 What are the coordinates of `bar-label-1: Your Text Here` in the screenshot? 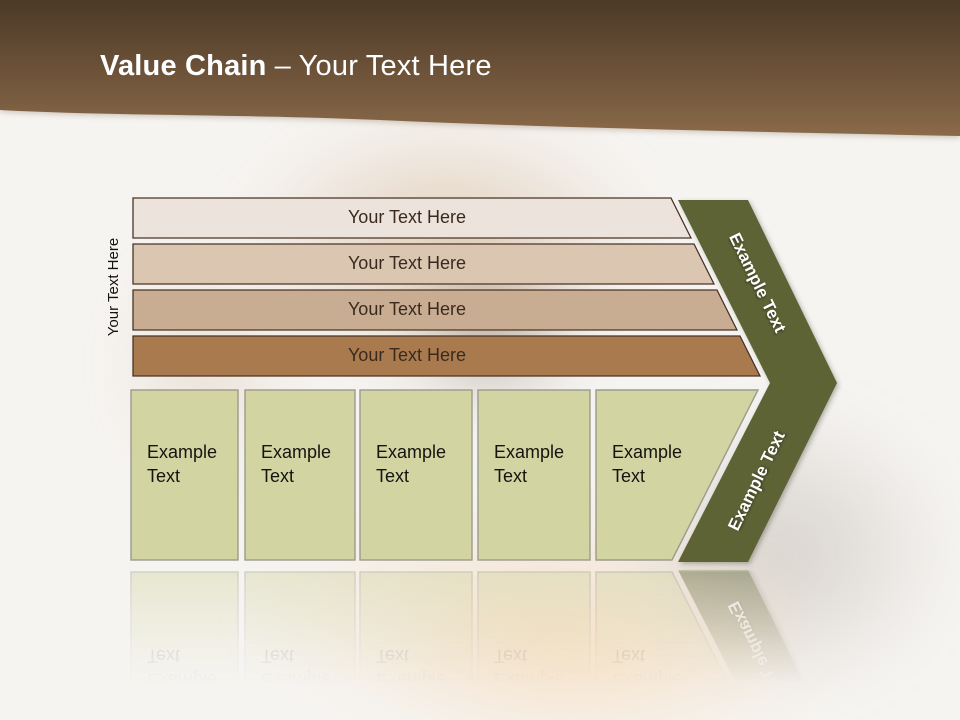 It's located at (407, 217).